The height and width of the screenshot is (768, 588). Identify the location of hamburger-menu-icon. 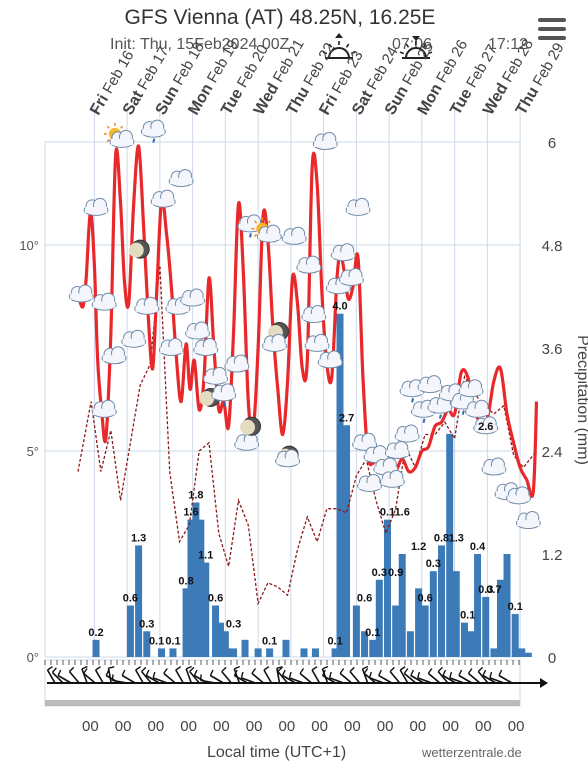
(552, 29).